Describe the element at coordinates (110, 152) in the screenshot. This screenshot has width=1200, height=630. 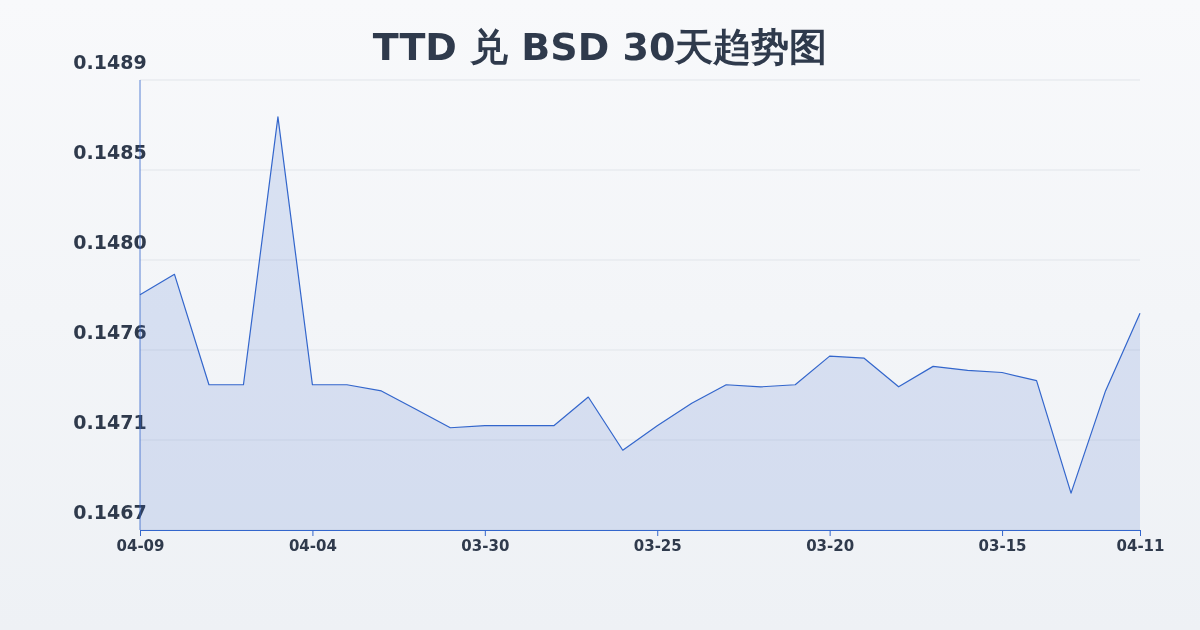
I see `y-tick-label: 0.1485` at that location.